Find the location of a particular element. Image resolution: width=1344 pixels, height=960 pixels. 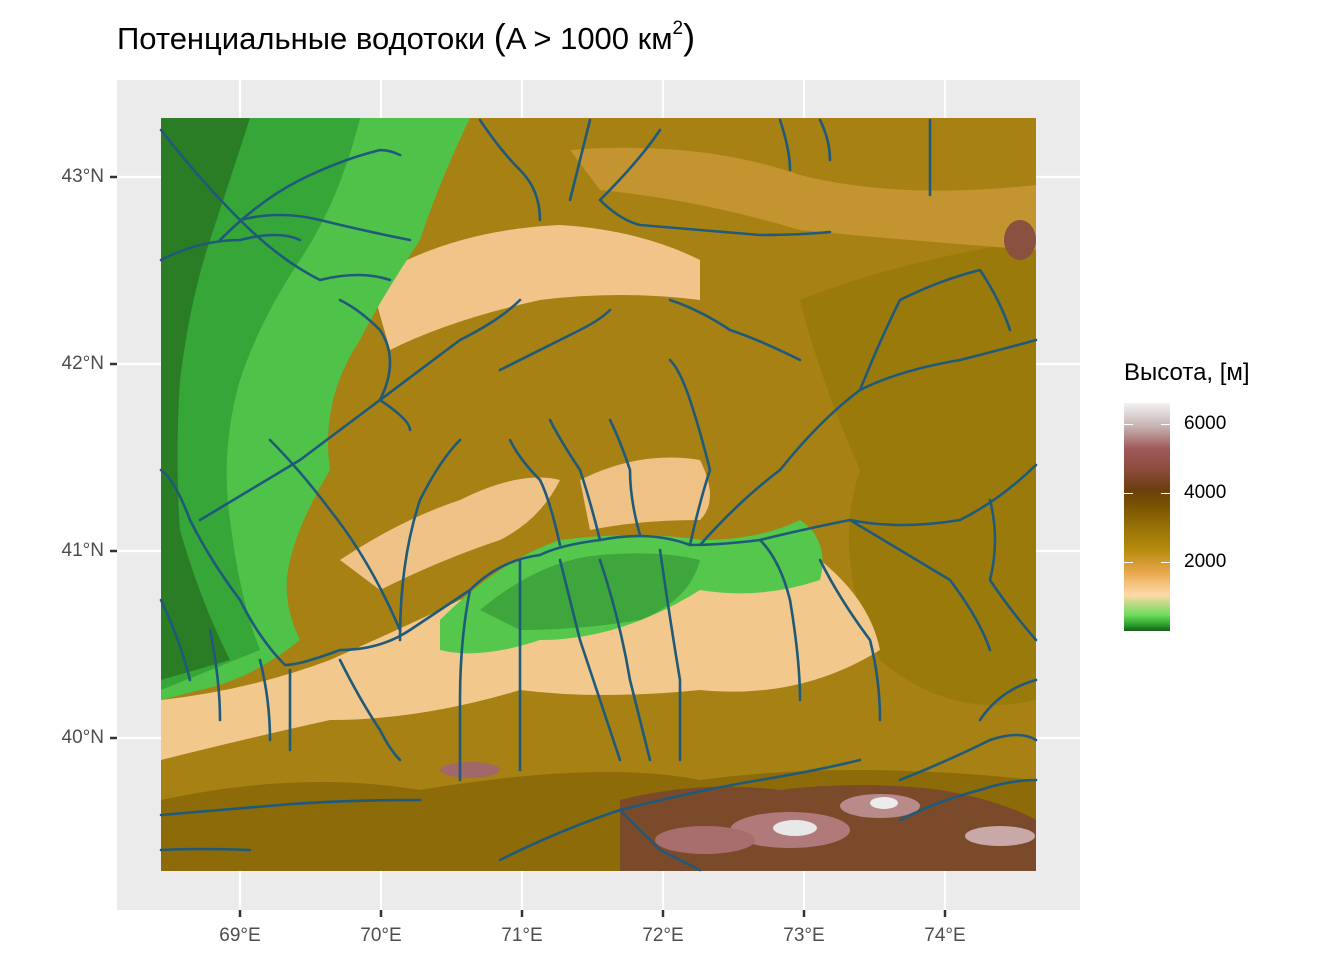

legend-tick-label: 4000 is located at coordinates (1205, 492).